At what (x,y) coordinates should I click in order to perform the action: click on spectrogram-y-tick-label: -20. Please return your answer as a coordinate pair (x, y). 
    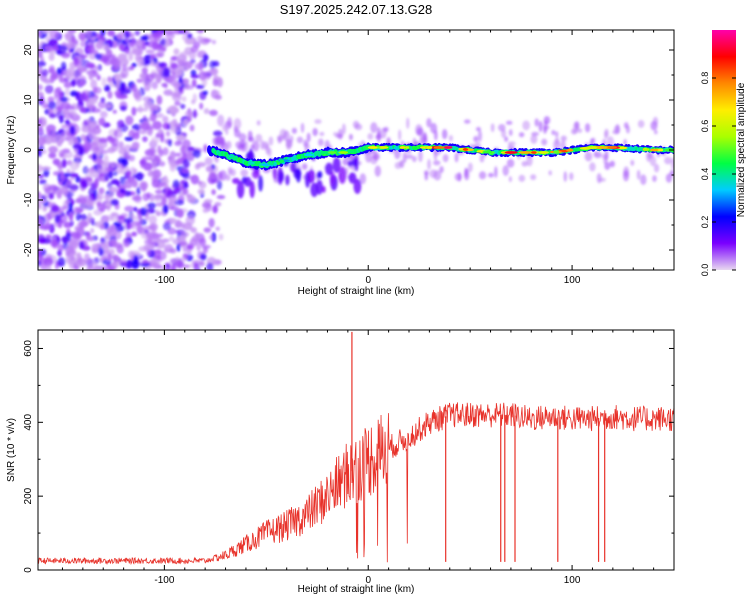
    Looking at the image, I should click on (28, 249).